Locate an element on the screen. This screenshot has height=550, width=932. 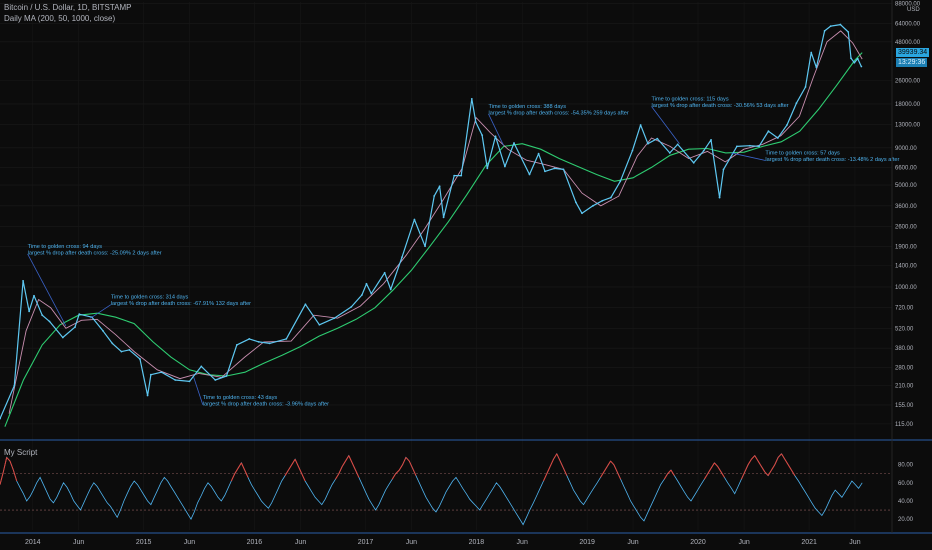
x-tick-label: 2019 is located at coordinates (587, 542).